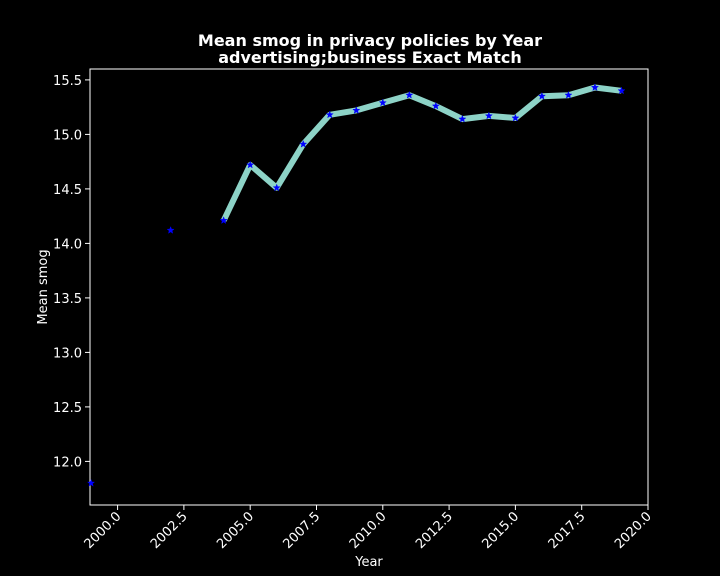  Describe the element at coordinates (67, 190) in the screenshot. I see `y-tick-label: 14.5` at that location.